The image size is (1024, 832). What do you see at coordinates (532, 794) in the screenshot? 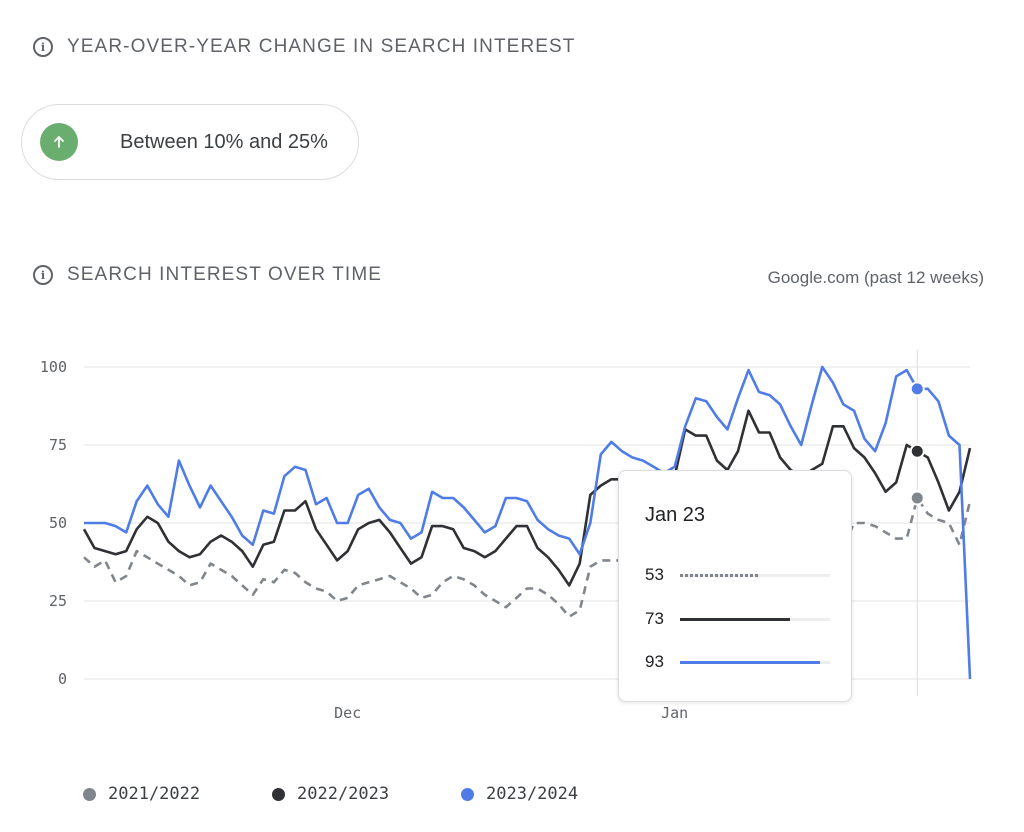
I see `legend-label: 2023/2024` at bounding box center [532, 794].